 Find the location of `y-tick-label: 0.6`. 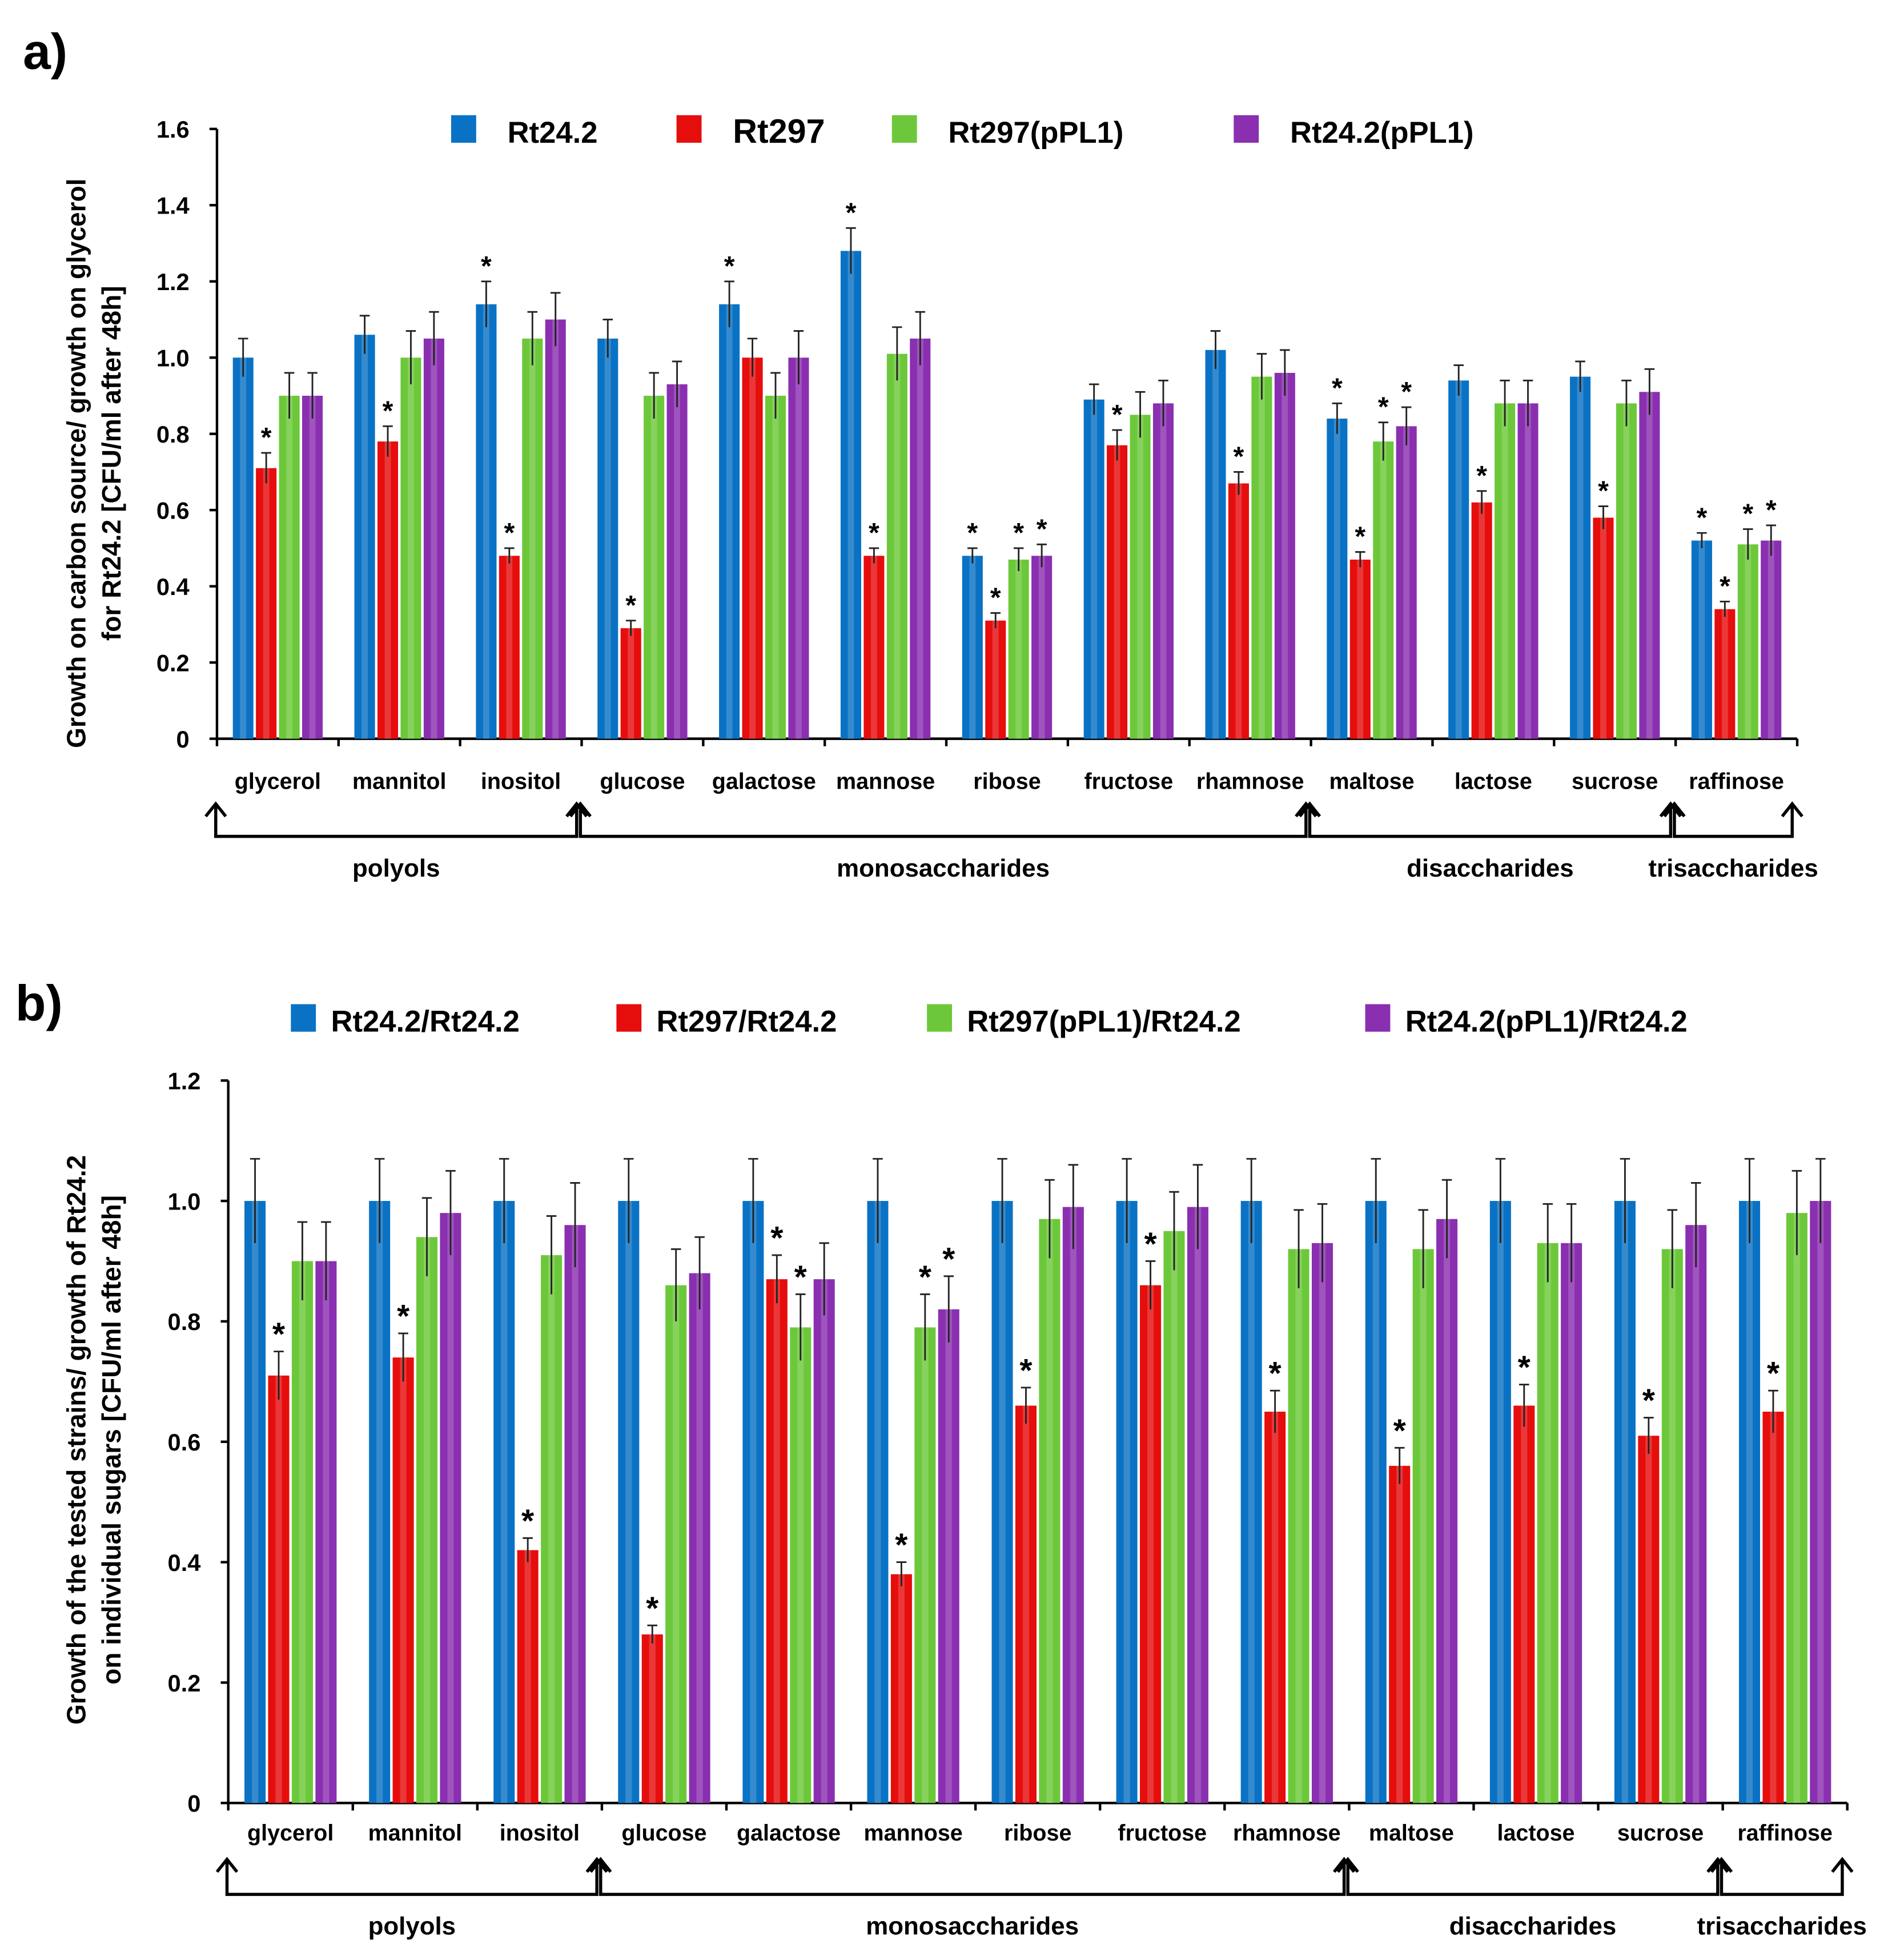

y-tick-label: 0.6 is located at coordinates (173, 510).